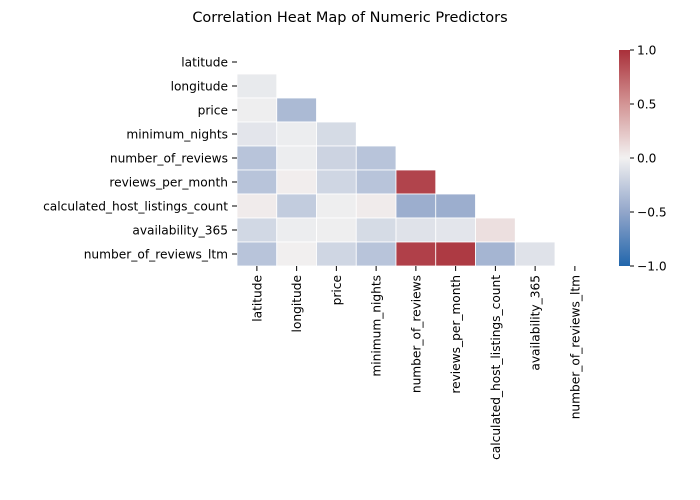  Describe the element at coordinates (456, 334) in the screenshot. I see `x-tick-label: reviews_per_month` at that location.